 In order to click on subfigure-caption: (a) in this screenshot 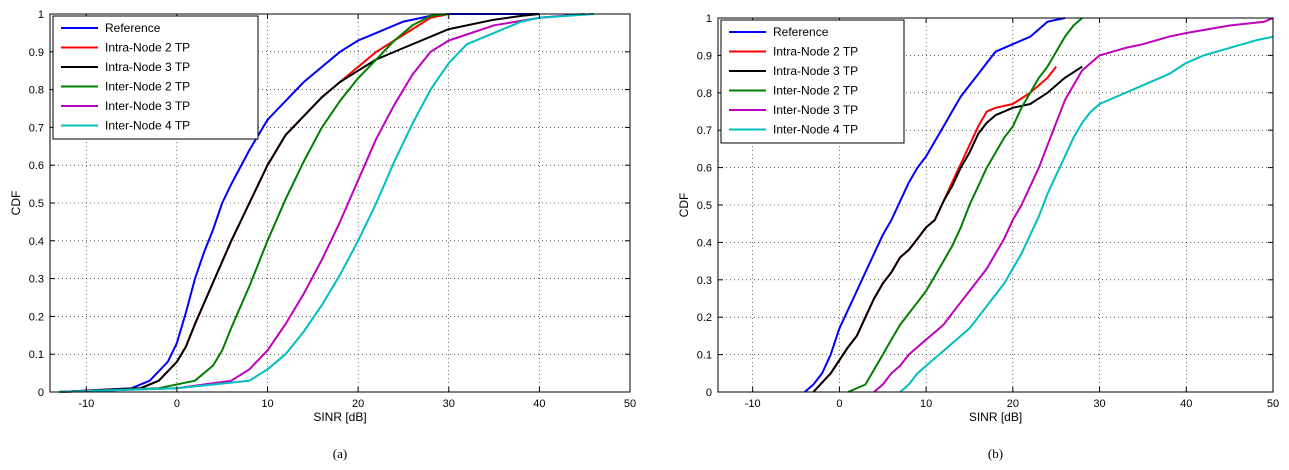, I will do `click(340, 453)`.